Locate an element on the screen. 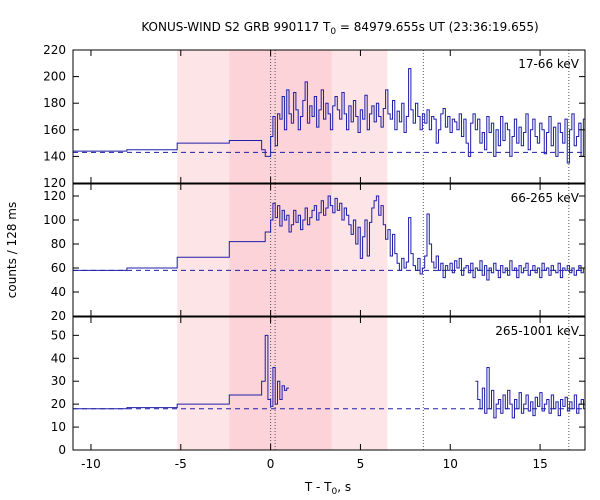 The width and height of the screenshot is (600, 500). y-tick-label: 60 is located at coordinates (58, 268).